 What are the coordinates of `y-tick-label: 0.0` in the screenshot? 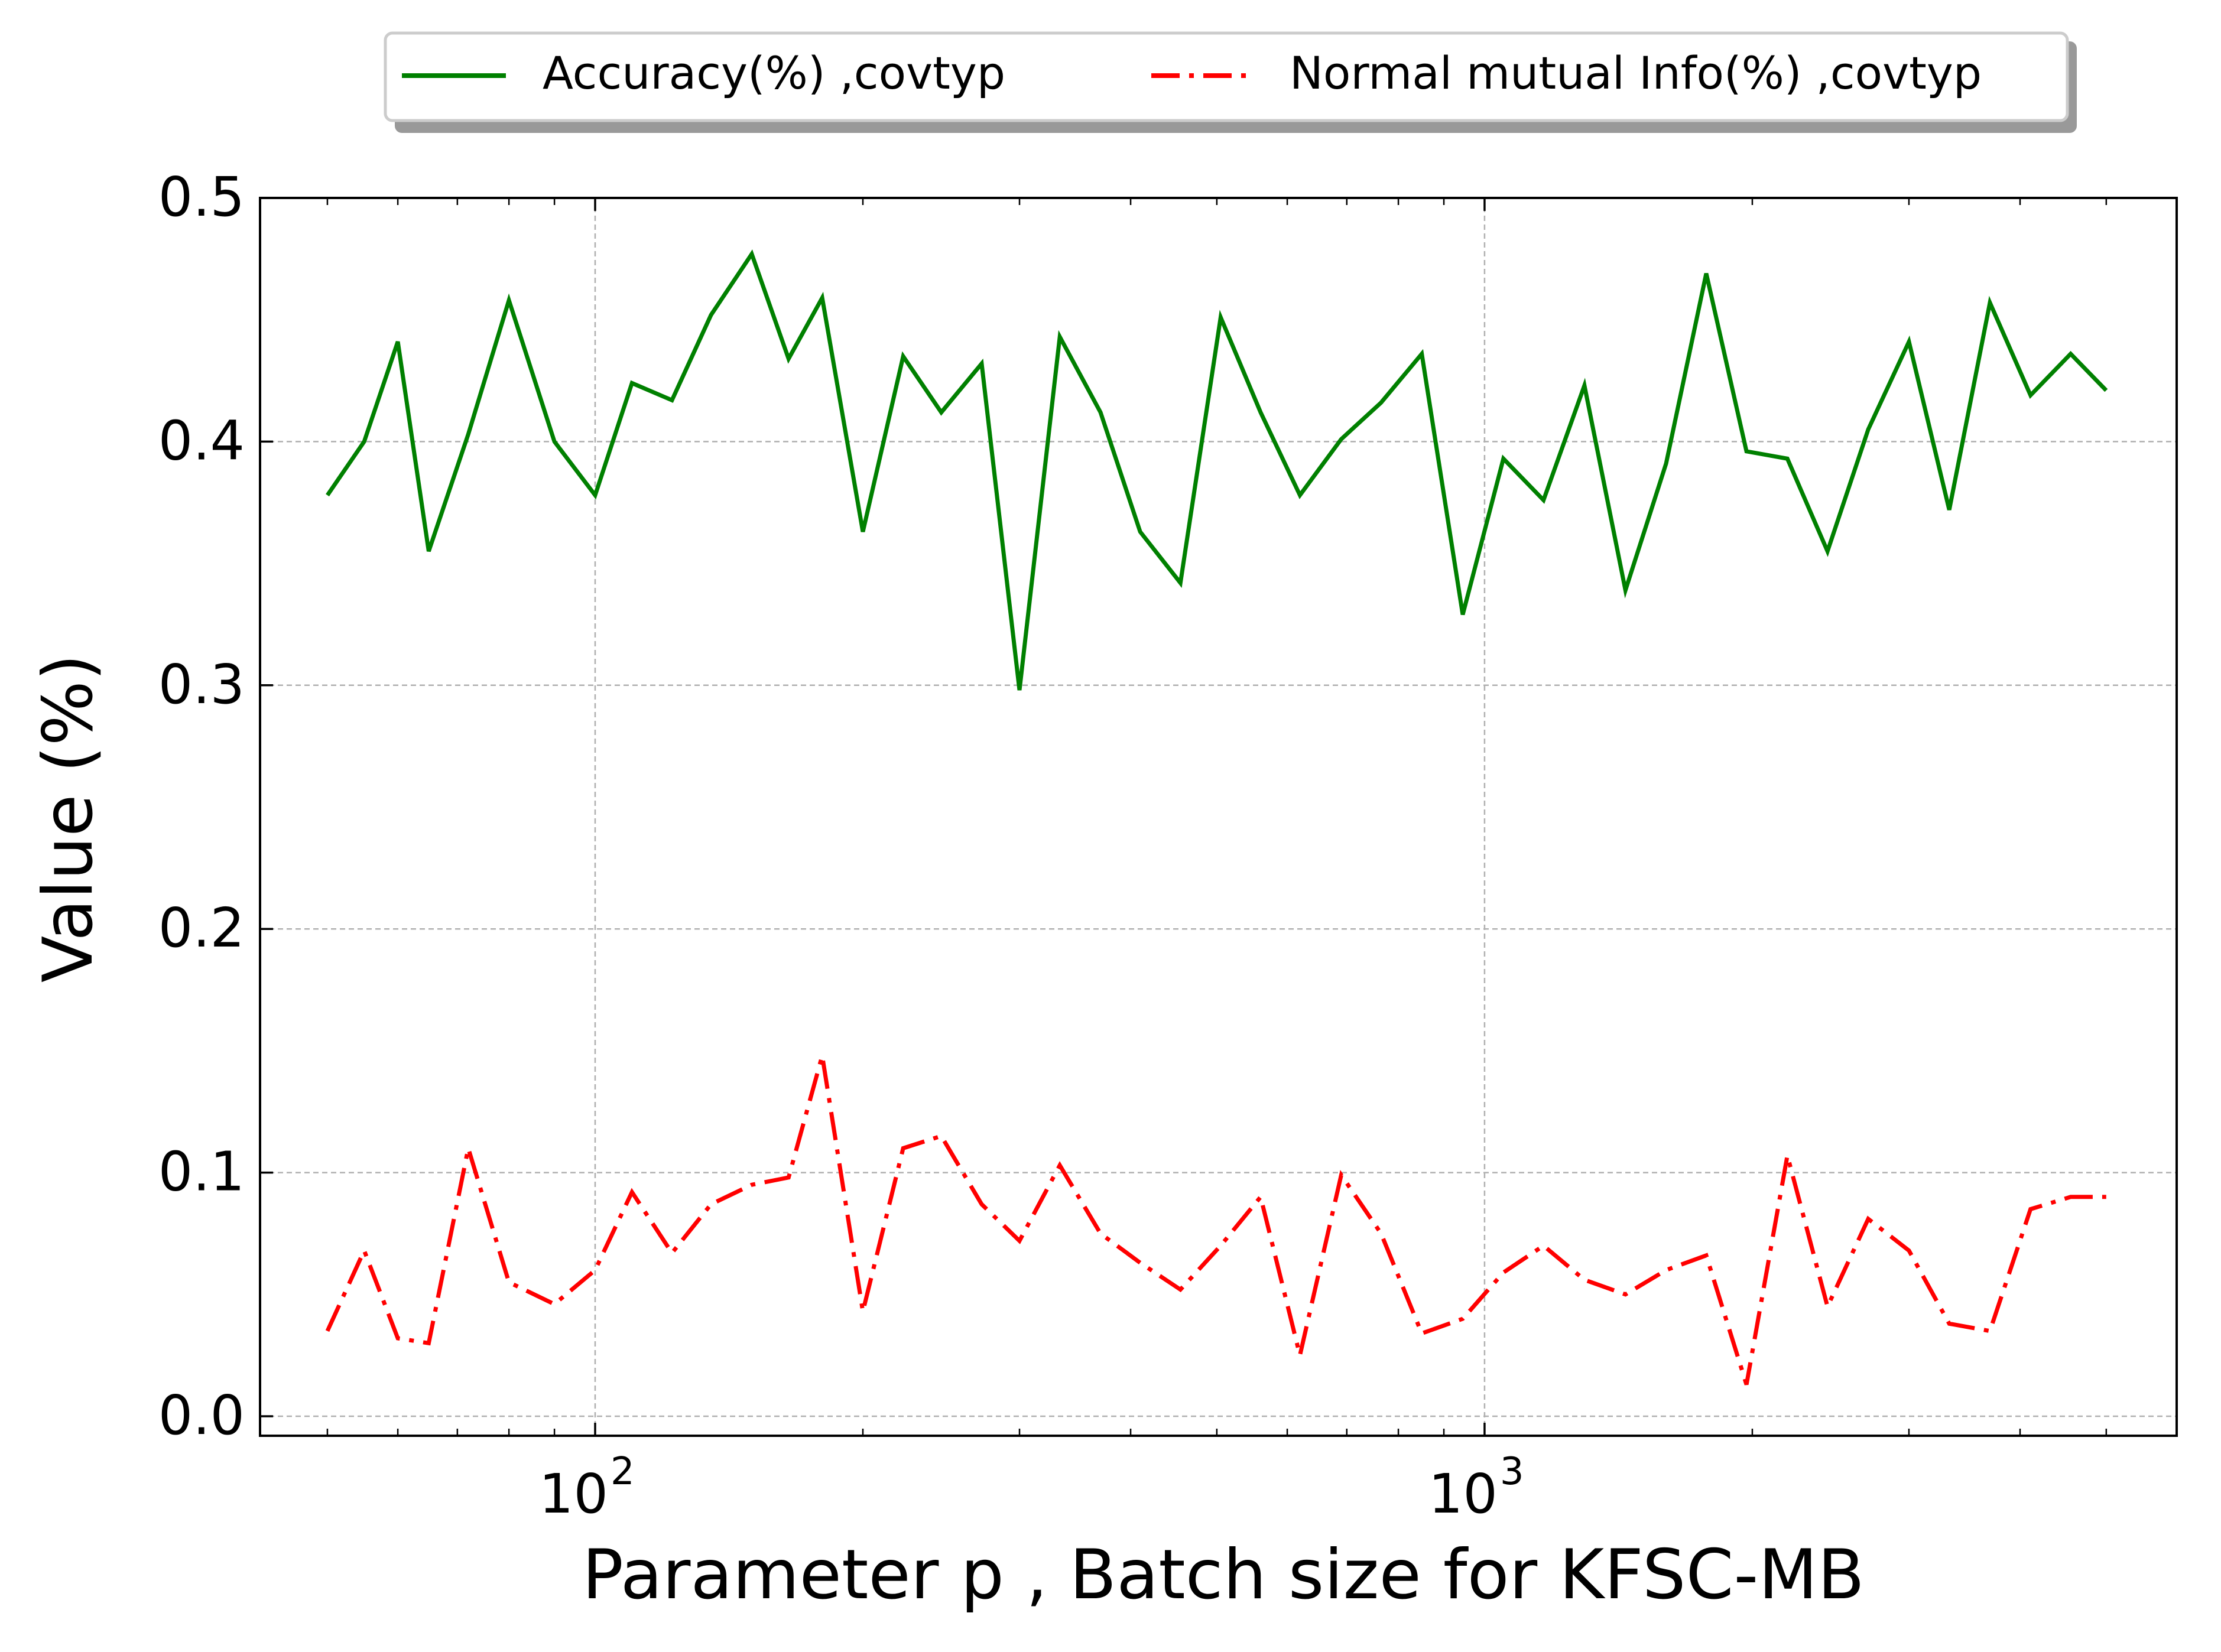 It's located at (201, 1415).